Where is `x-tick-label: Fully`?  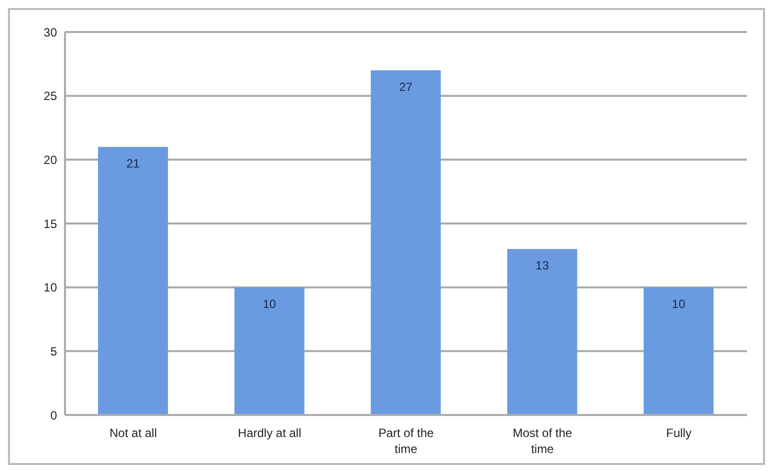 x-tick-label: Fully is located at coordinates (679, 433).